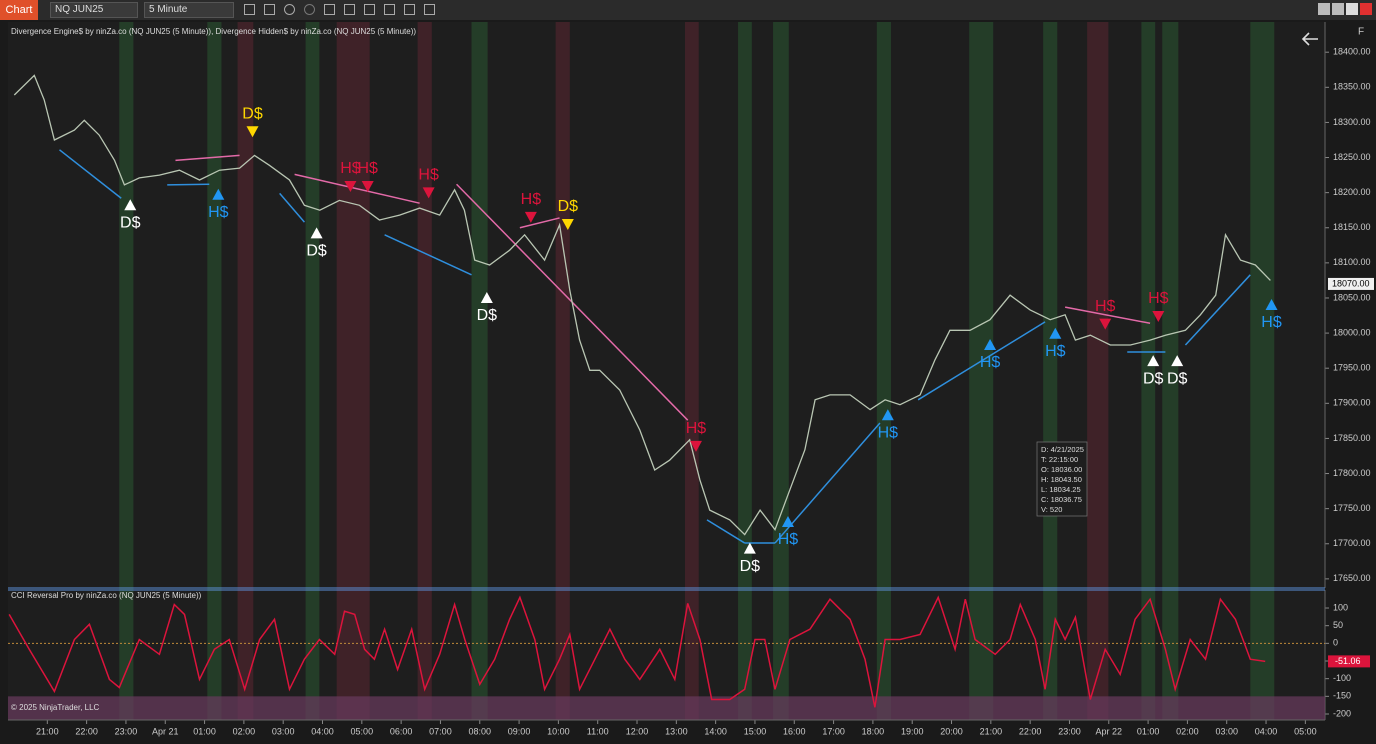  I want to click on x-tick-label: 08:00, so click(479, 731).